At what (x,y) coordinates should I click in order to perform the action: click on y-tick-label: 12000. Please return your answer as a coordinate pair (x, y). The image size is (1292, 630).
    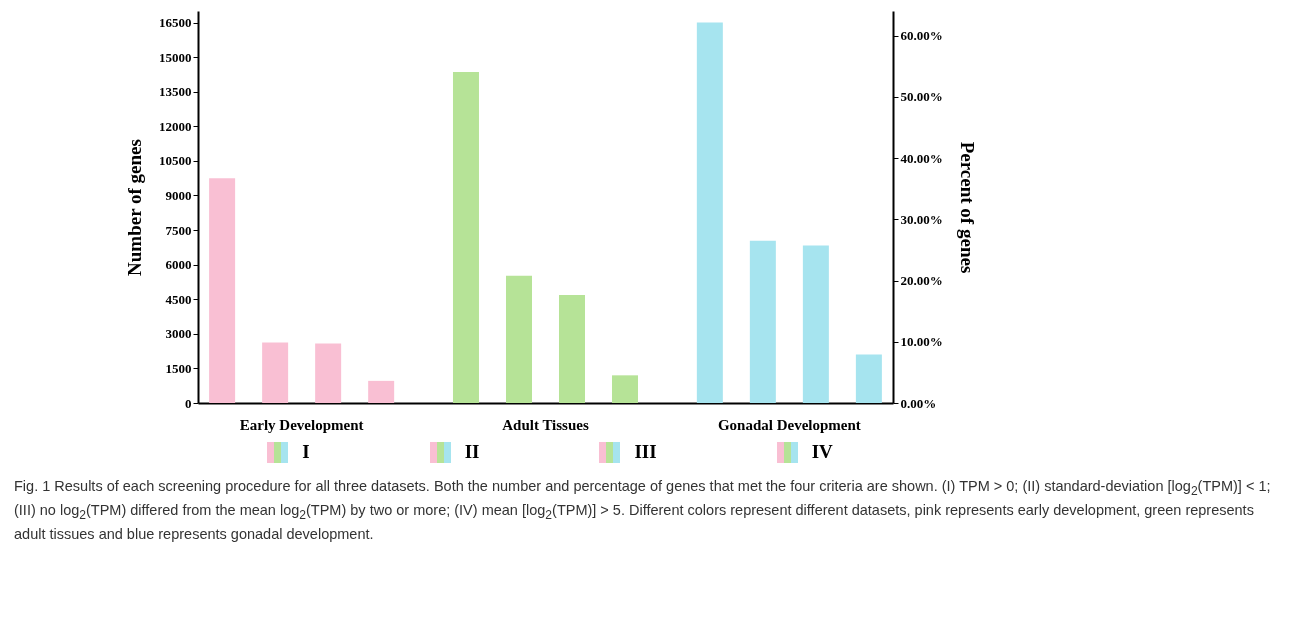
    Looking at the image, I should click on (175, 126).